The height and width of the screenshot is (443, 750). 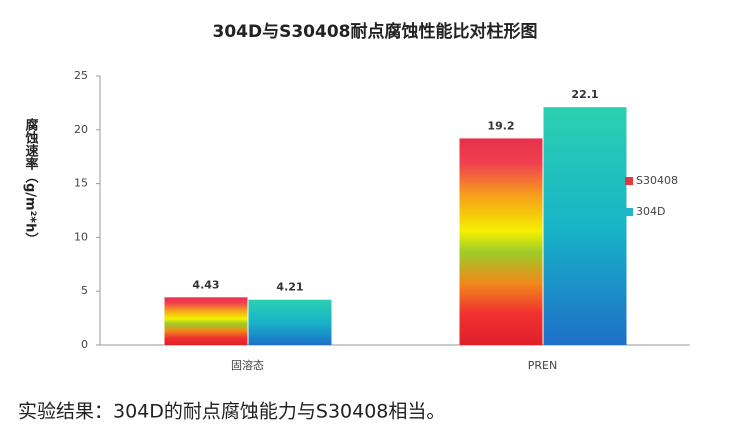 I want to click on legend-label: S30408, so click(x=657, y=180).